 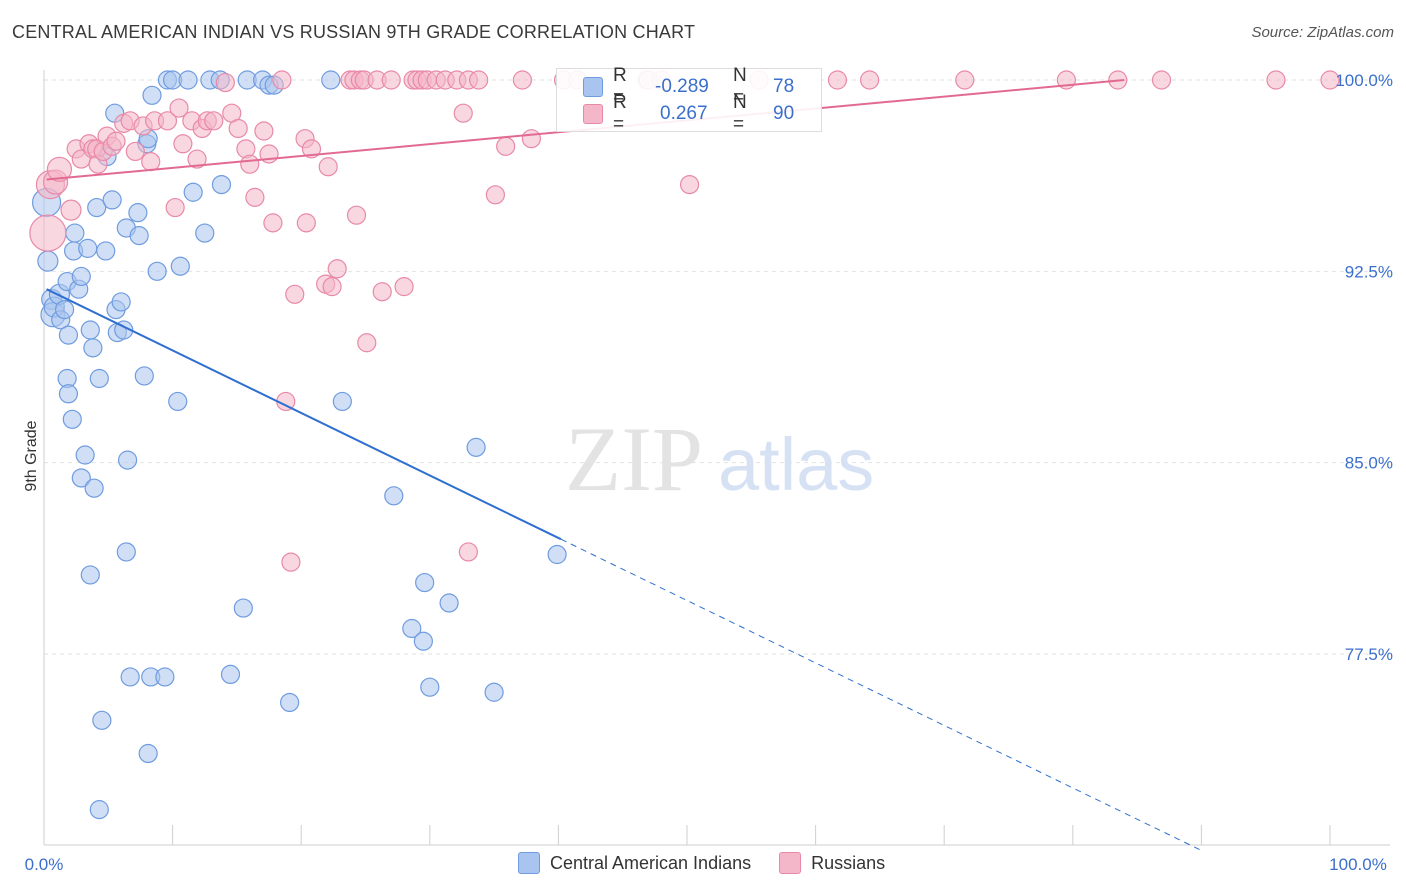 I want to click on legend-label: Central American Indians, so click(x=651, y=862).